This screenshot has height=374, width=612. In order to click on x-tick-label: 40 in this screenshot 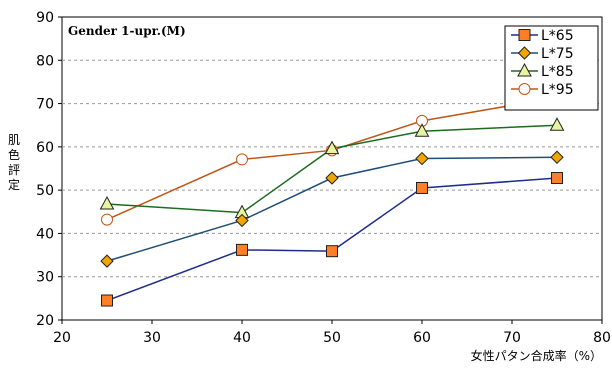, I will do `click(242, 338)`.